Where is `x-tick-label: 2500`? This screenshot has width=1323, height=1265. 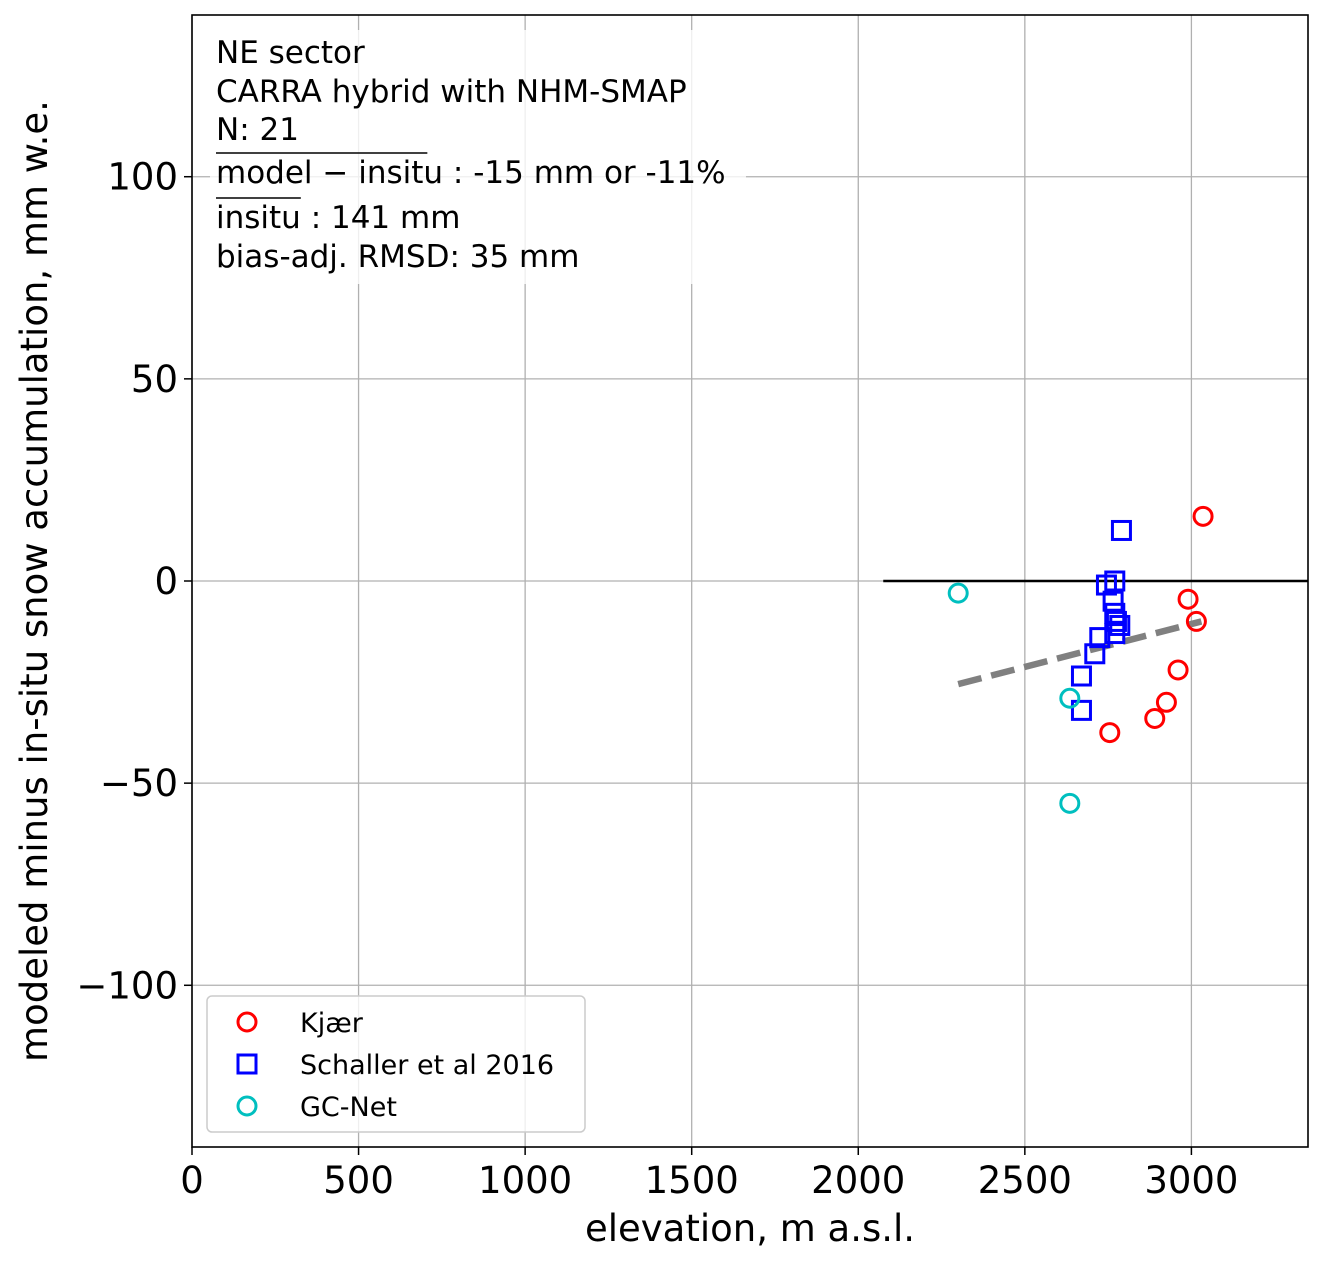 x-tick-label: 2500 is located at coordinates (1025, 1180).